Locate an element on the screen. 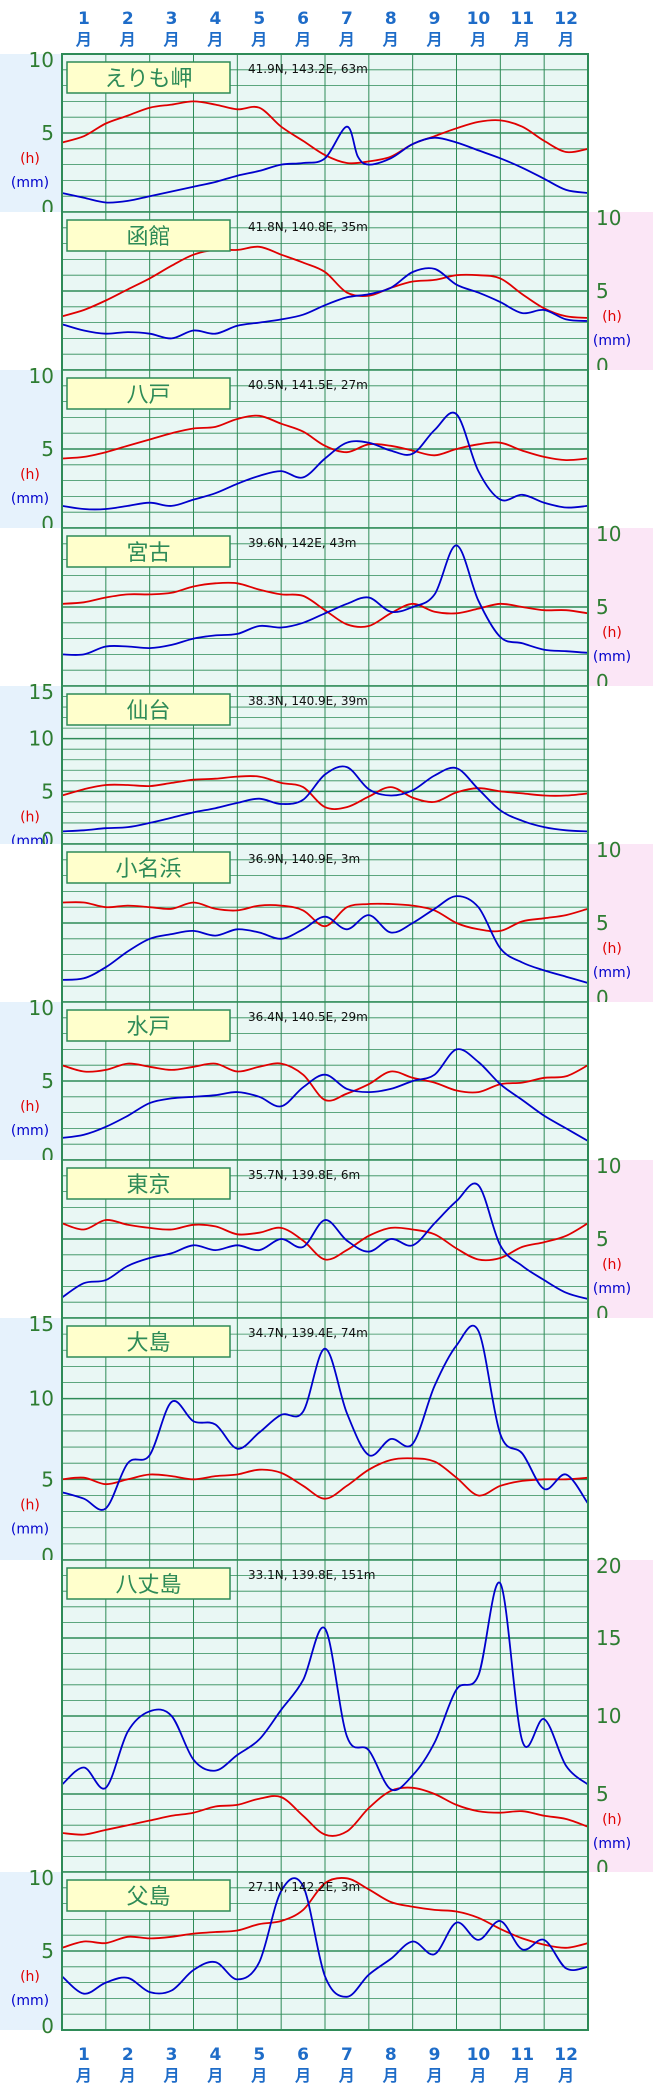 The height and width of the screenshot is (2087, 653). month-label-5: 5 is located at coordinates (259, 19).